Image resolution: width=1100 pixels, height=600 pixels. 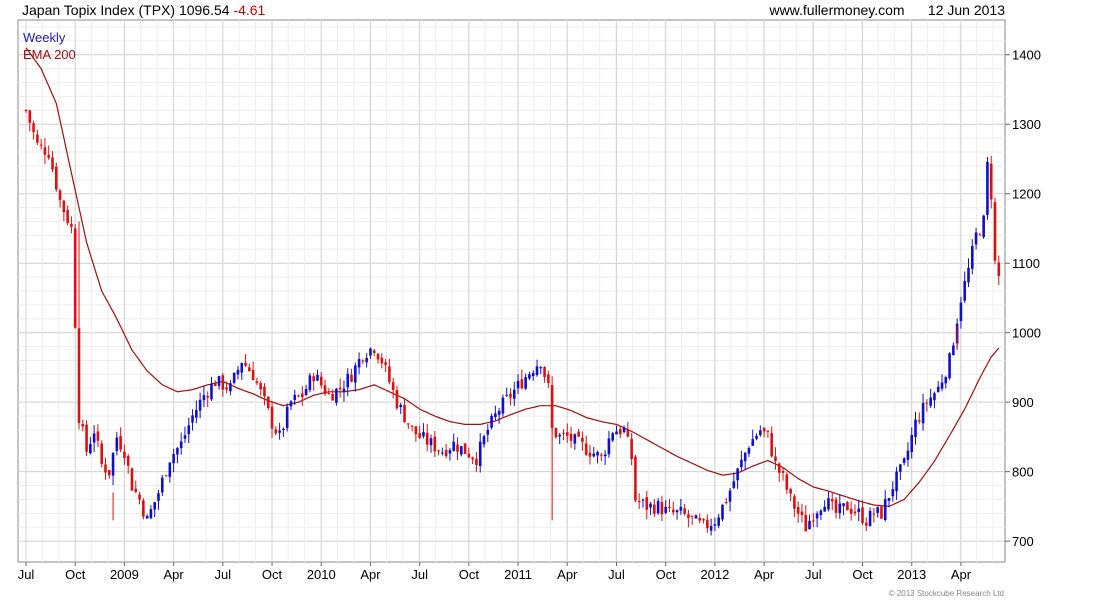 I want to click on source-and-date: www.fullermoney.com 12 Jun 2013, so click(x=887, y=10).